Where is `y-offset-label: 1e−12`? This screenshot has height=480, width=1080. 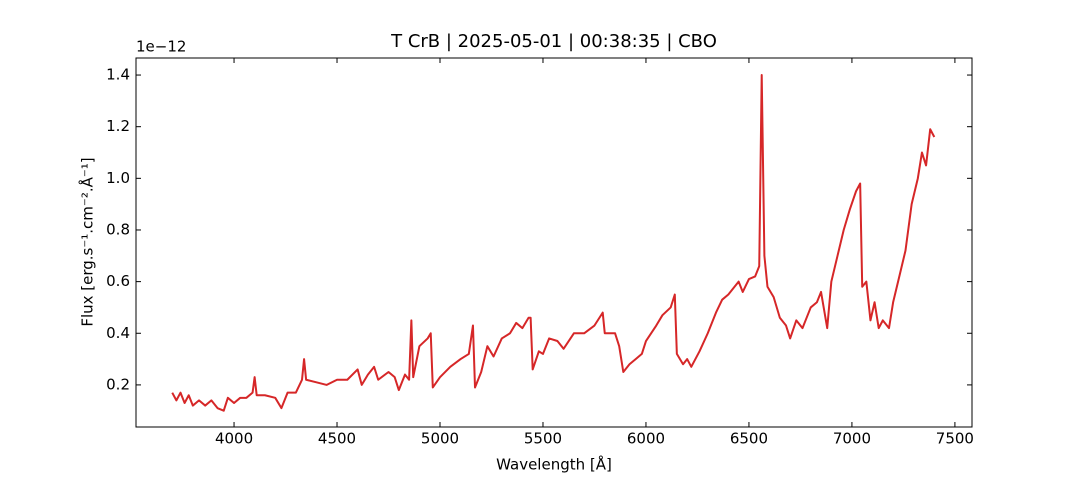
y-offset-label: 1e−12 is located at coordinates (161, 47).